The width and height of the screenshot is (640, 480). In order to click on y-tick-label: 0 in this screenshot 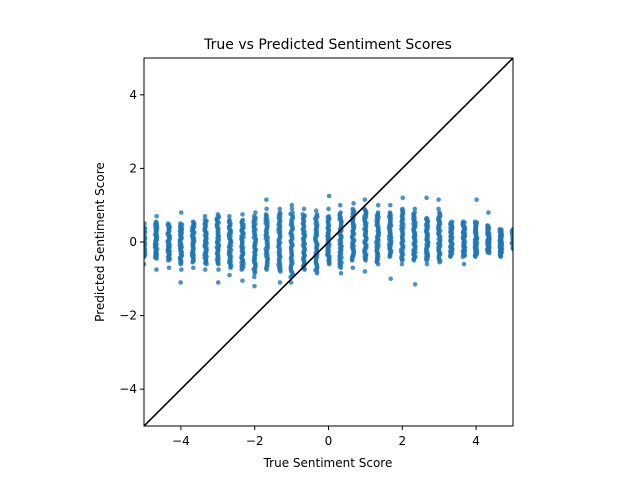, I will do `click(133, 242)`.